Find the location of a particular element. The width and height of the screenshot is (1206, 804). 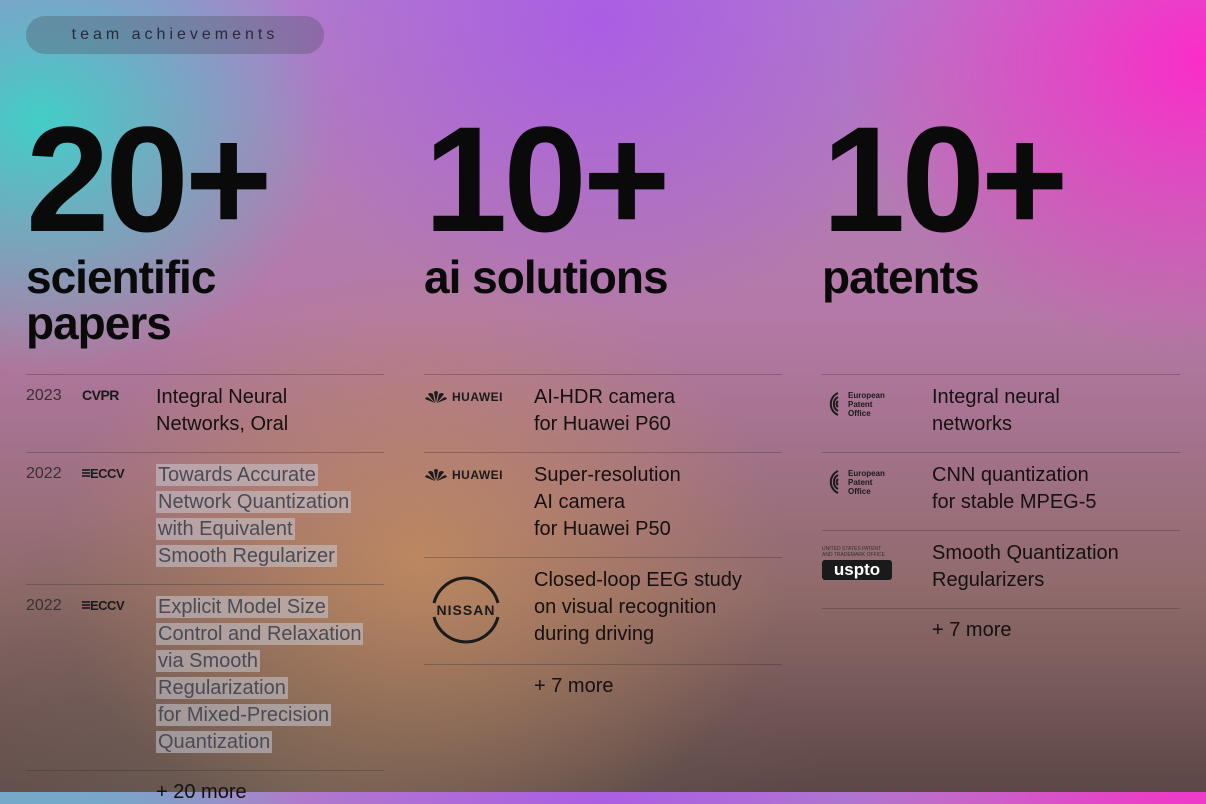

cvpr-logo-icon: CVPR is located at coordinates (100, 395).